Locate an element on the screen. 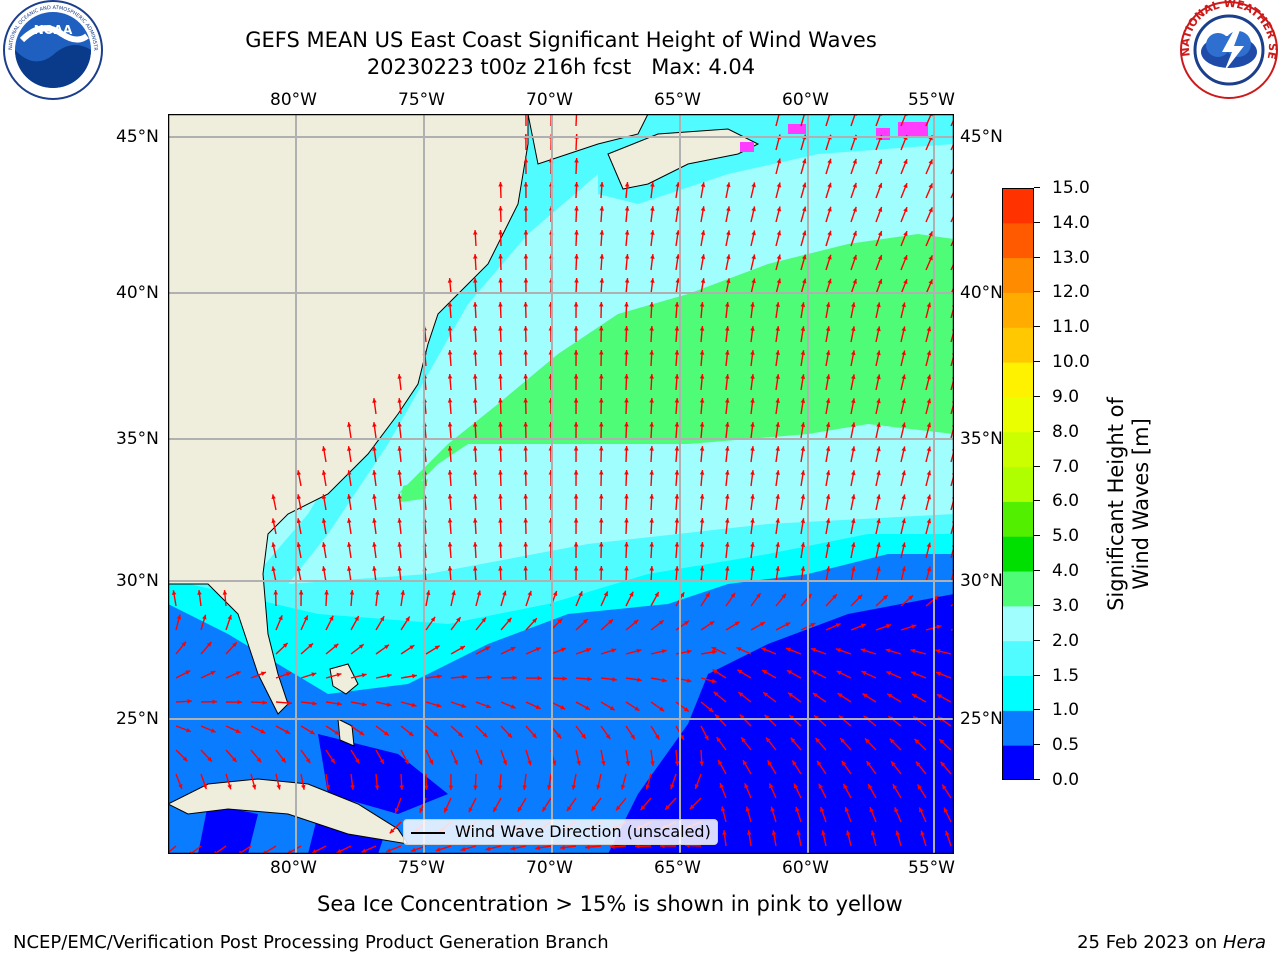  sea-ice-patch is located at coordinates (797, 129).